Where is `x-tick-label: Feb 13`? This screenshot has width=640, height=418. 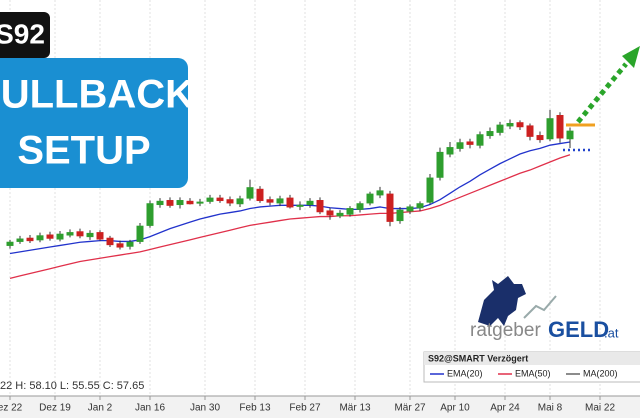 x-tick-label: Feb 13 is located at coordinates (255, 408).